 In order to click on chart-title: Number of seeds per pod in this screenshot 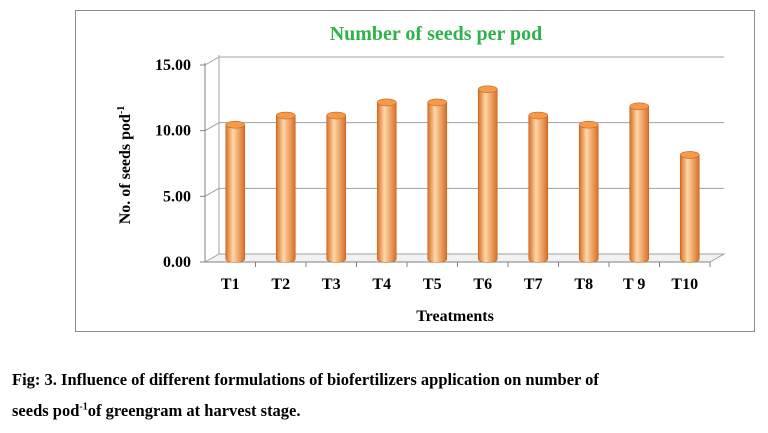, I will do `click(436, 34)`.